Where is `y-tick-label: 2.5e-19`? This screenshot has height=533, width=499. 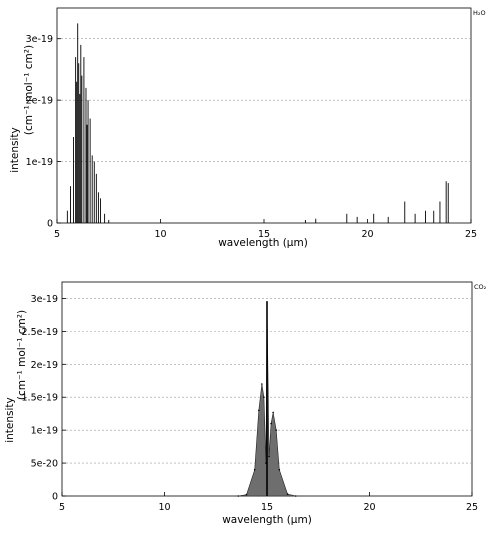 y-tick-label: 2.5e-19 is located at coordinates (40, 332).